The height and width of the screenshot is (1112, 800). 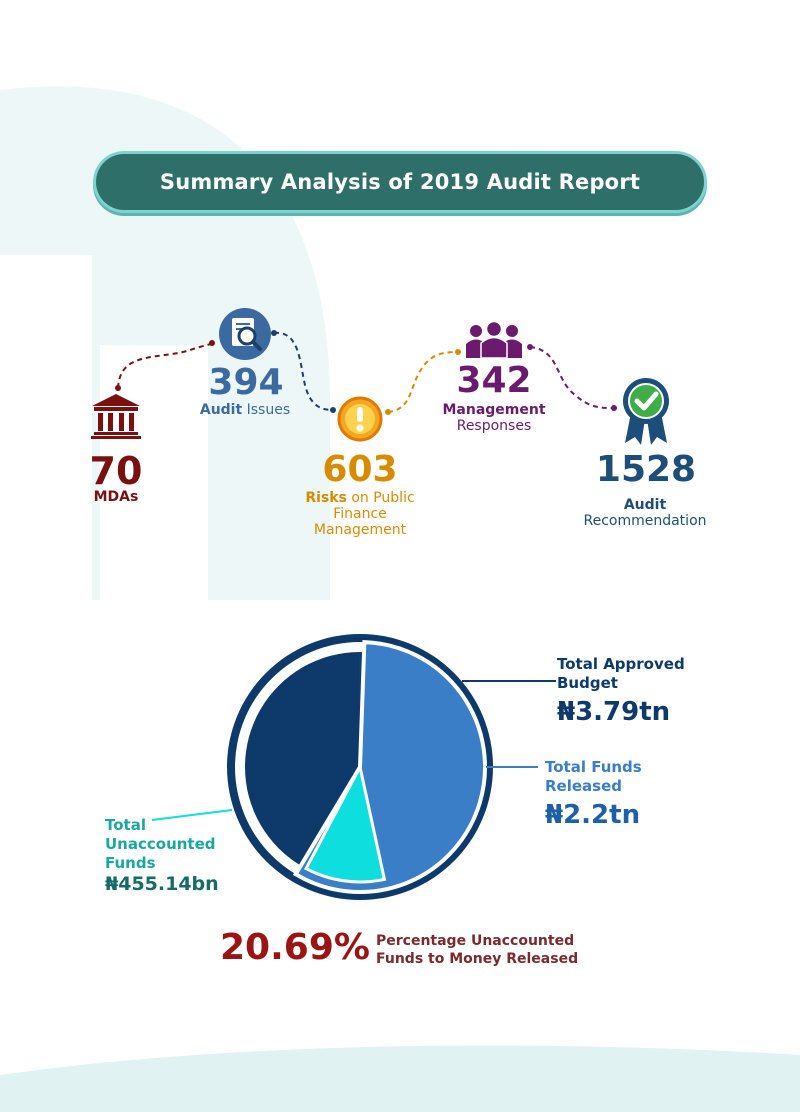 I want to click on audit-issues-label: Audit Issues, so click(x=245, y=410).